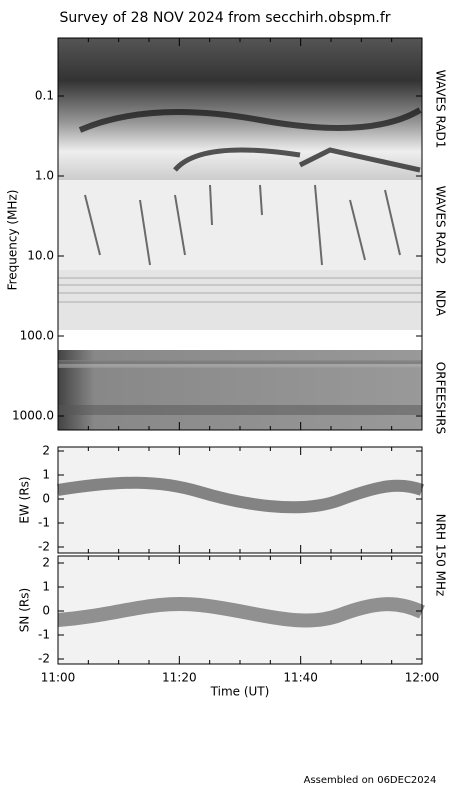 The height and width of the screenshot is (800, 450). Describe the element at coordinates (240, 692) in the screenshot. I see `time-label: Time (UT)` at that location.